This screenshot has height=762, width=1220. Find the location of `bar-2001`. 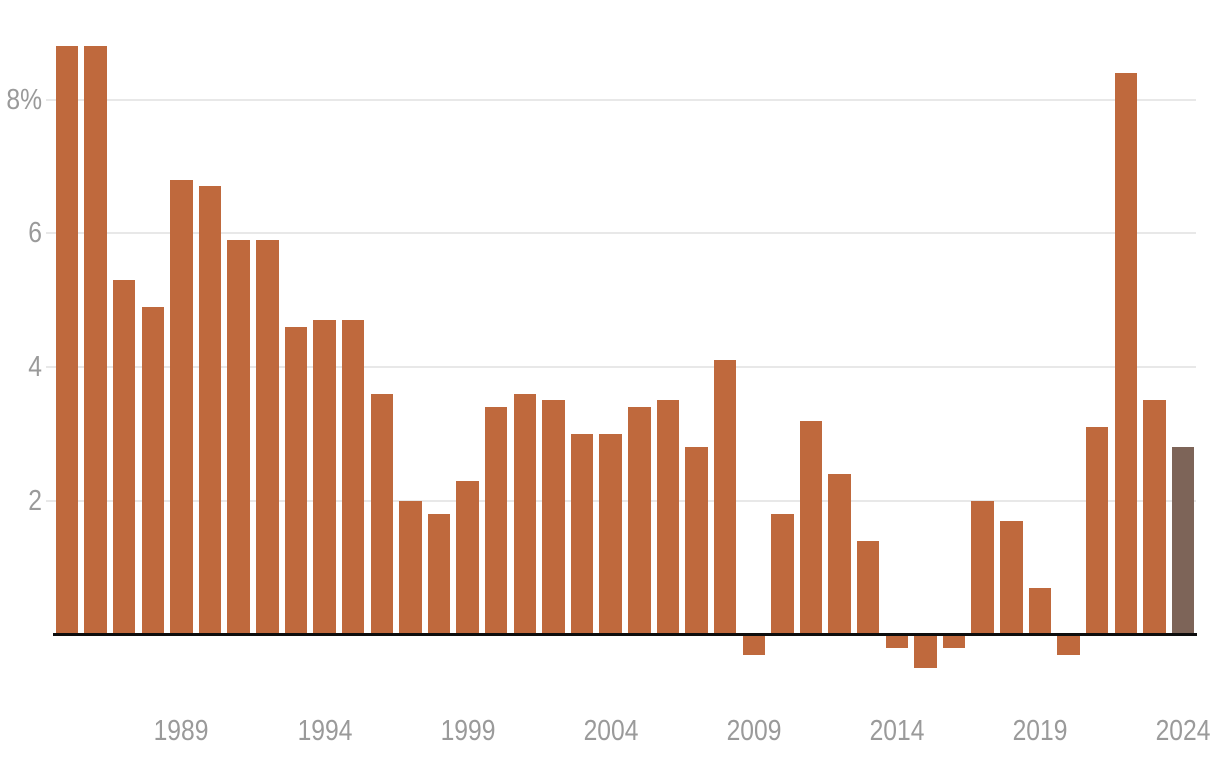

bar-2001 is located at coordinates (525, 514).